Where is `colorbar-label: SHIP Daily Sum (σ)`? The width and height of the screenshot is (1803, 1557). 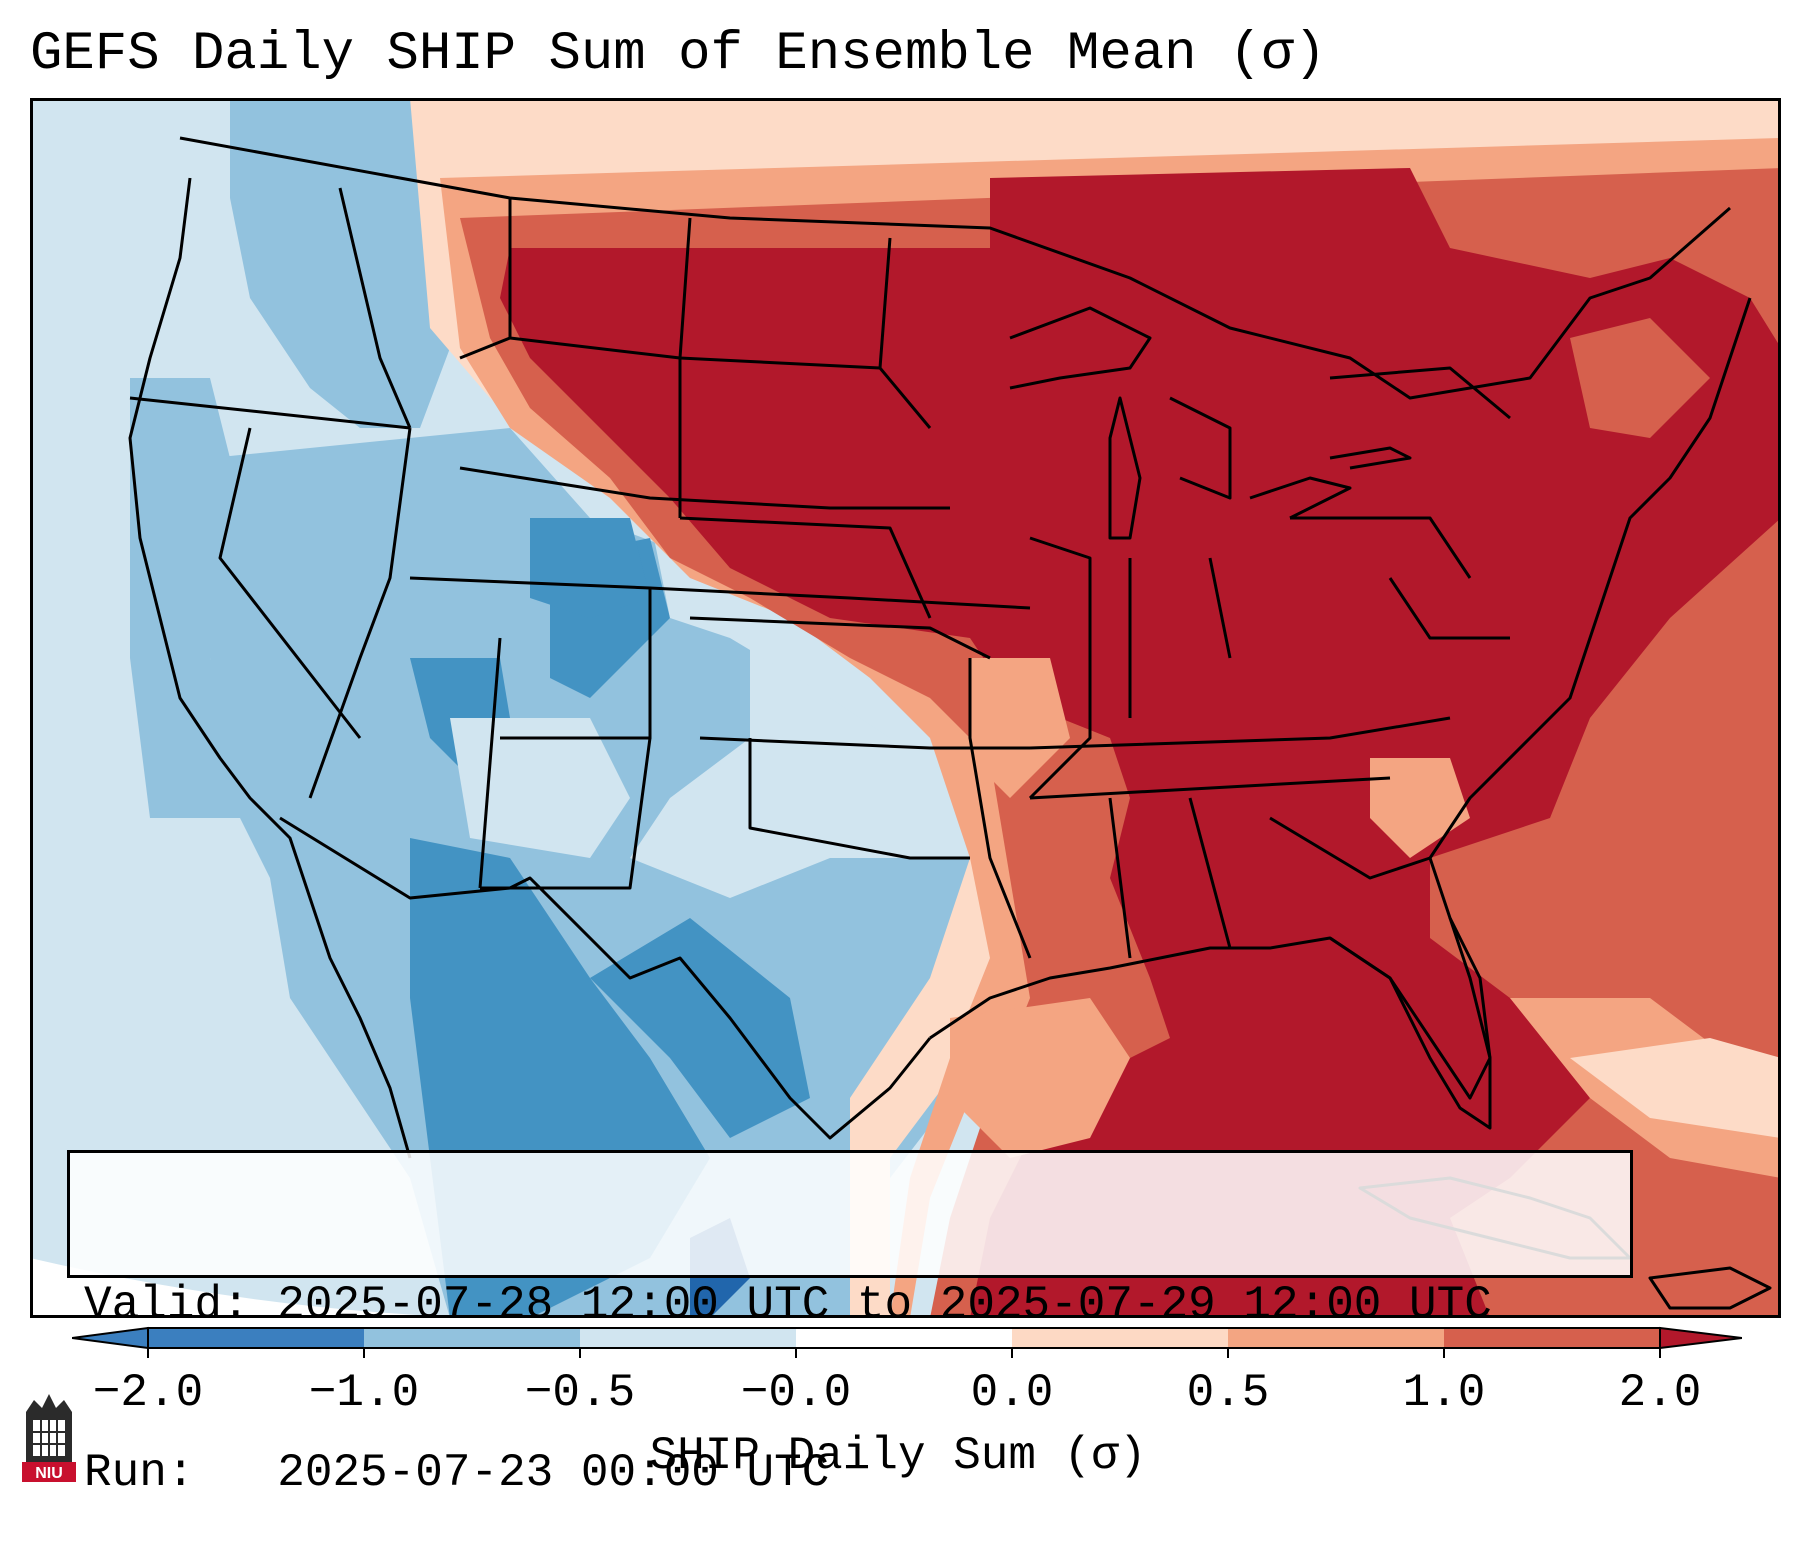
colorbar-label: SHIP Daily Sum (σ) is located at coordinates (898, 1456).